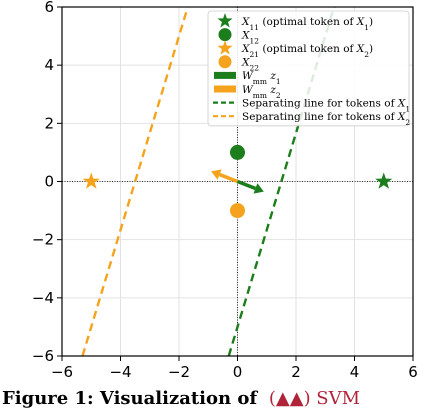 The width and height of the screenshot is (446, 410). What do you see at coordinates (238, 372) in the screenshot?
I see `x-tick-label: 0` at bounding box center [238, 372].